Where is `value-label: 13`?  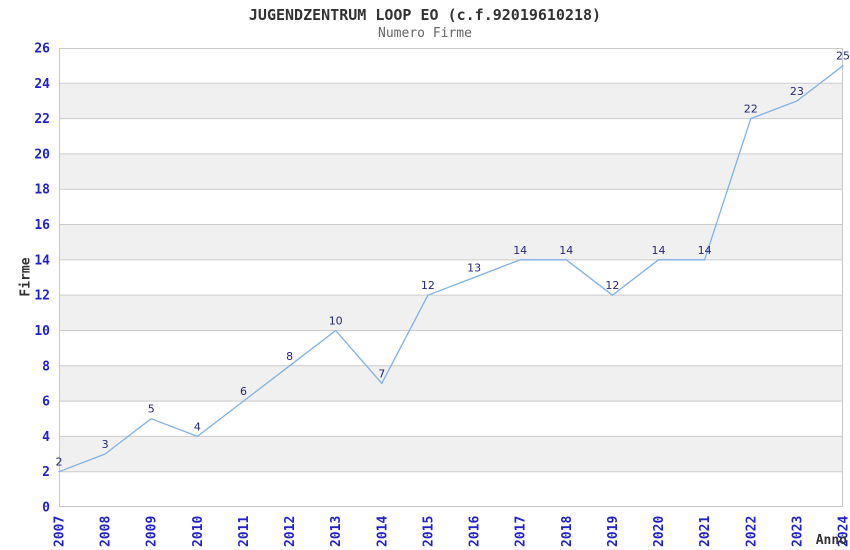 value-label: 13 is located at coordinates (474, 268).